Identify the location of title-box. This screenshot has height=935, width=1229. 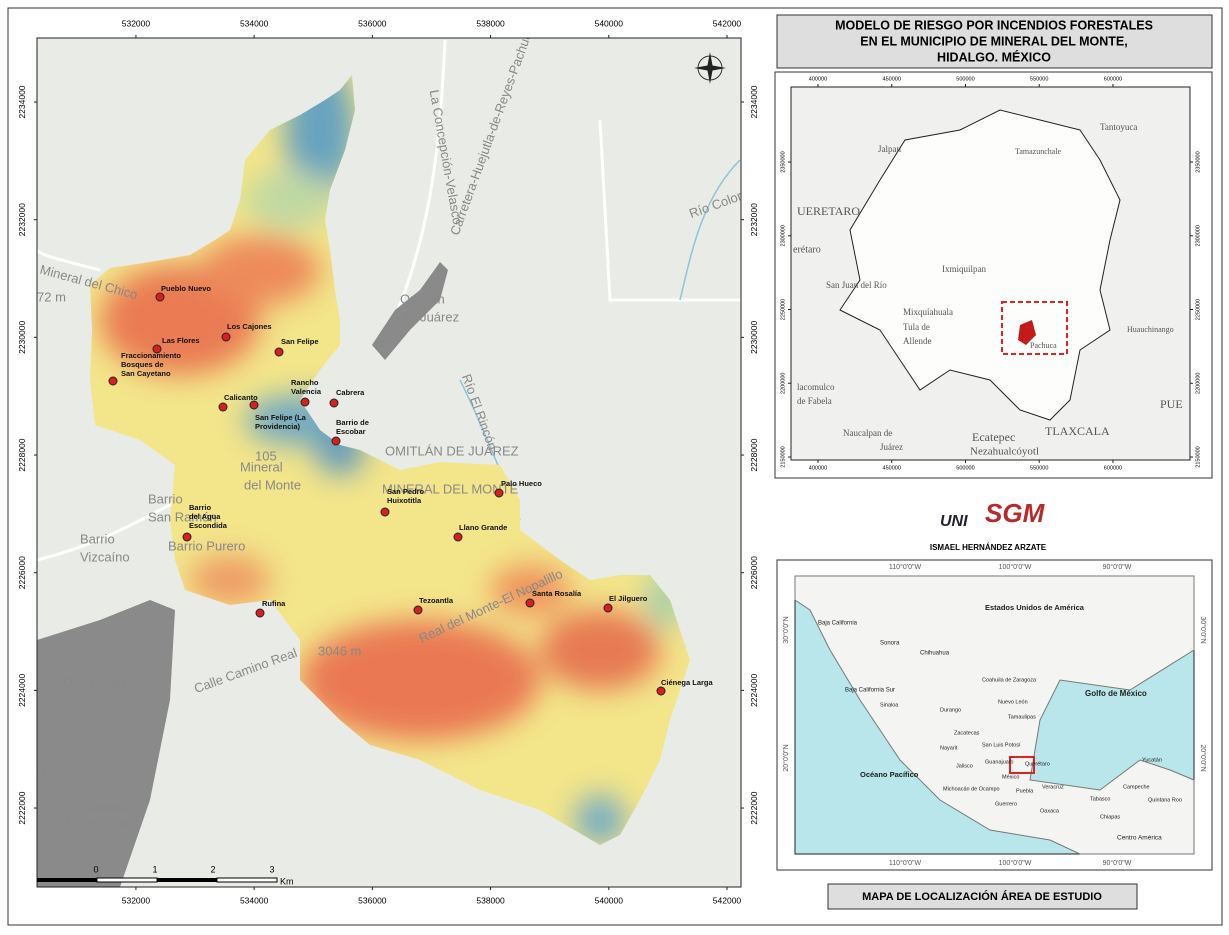
(994, 41).